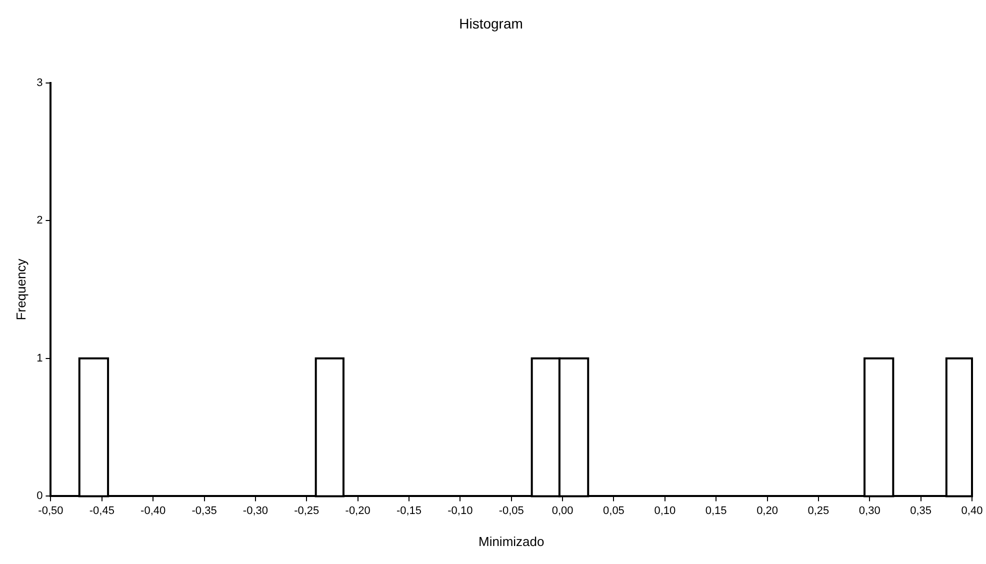  What do you see at coordinates (511, 510) in the screenshot?
I see `x-tick-label: -0,05` at bounding box center [511, 510].